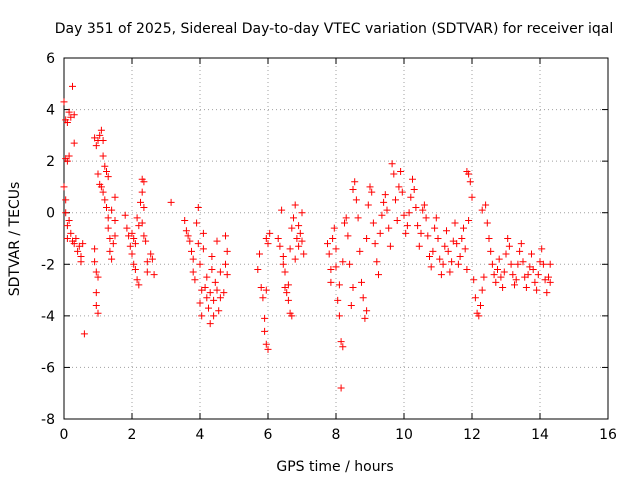 This screenshot has height=480, width=640. I want to click on x-tick-label: 2, so click(132, 435).